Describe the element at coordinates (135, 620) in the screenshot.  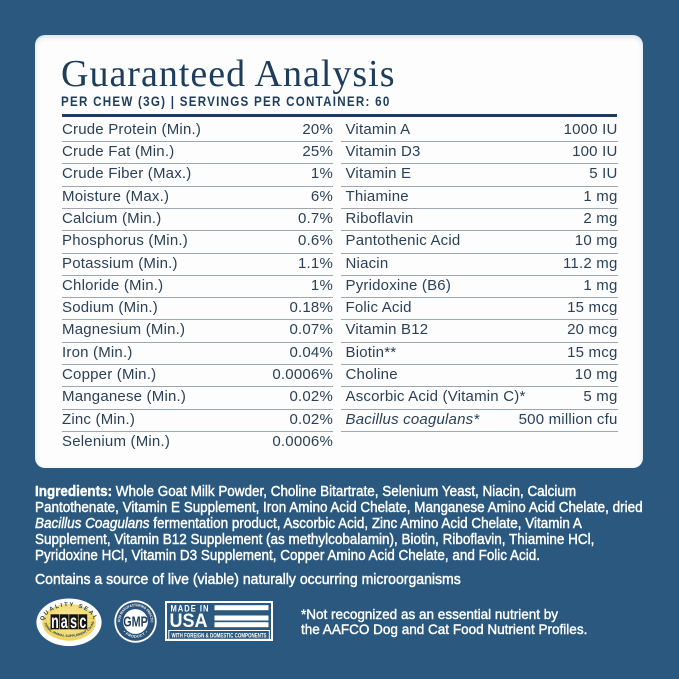
I see `svg-text: GMP` at that location.